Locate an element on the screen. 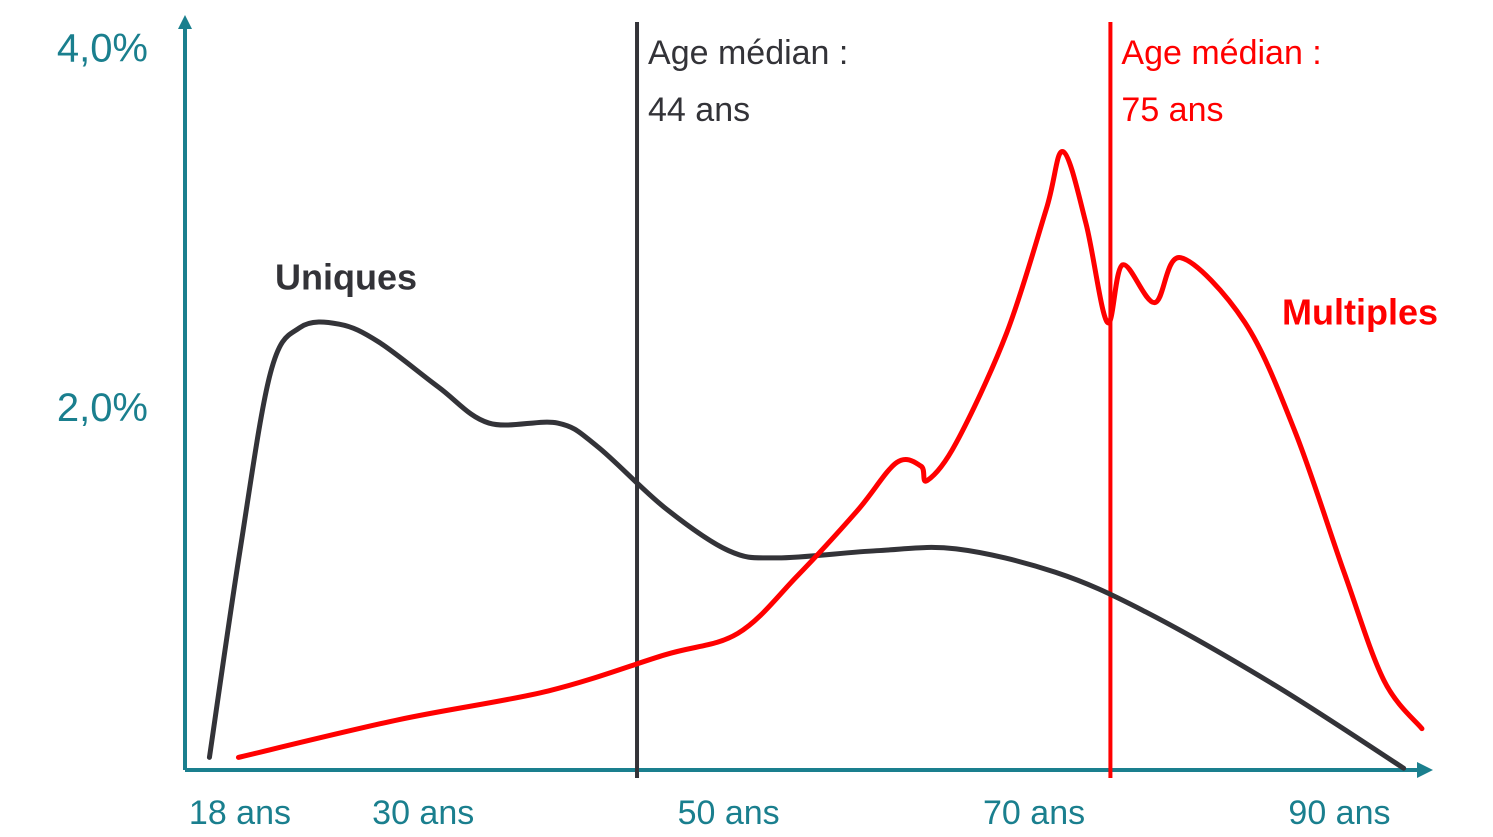 The height and width of the screenshot is (837, 1493). y-tick-label: 4,0% is located at coordinates (102, 49).